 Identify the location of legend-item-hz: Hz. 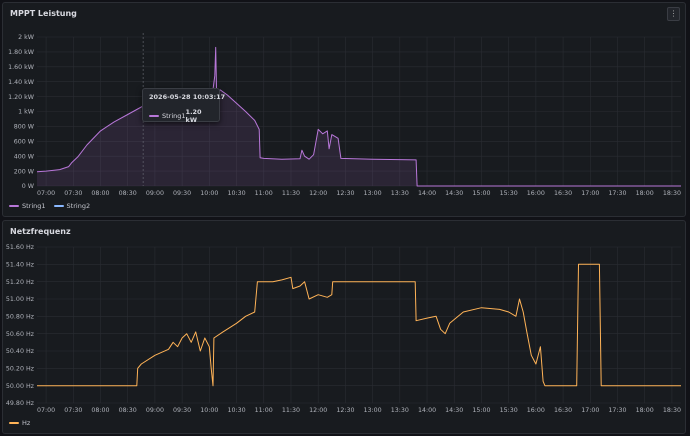
(19, 423).